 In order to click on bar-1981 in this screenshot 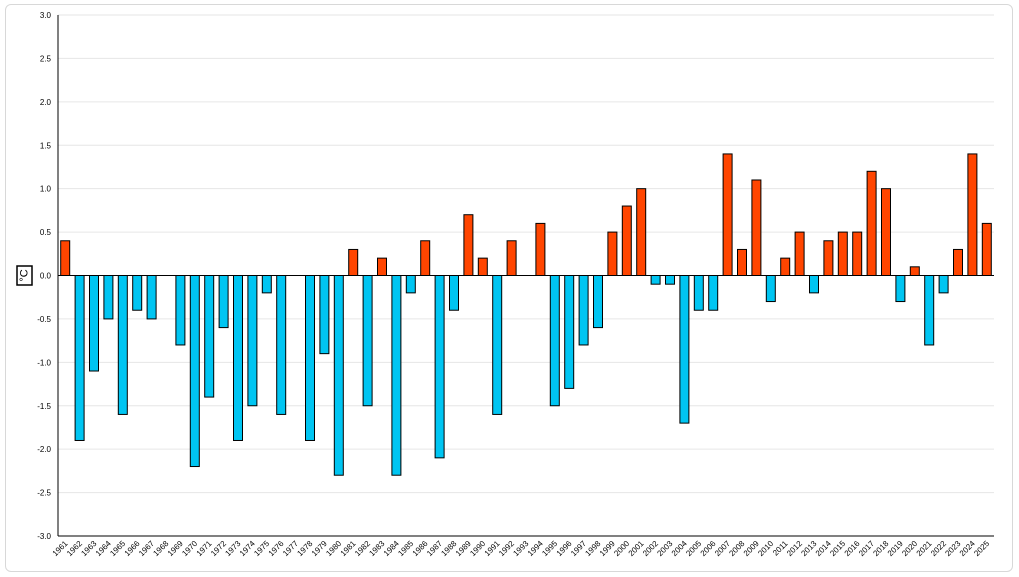, I will do `click(353, 262)`.